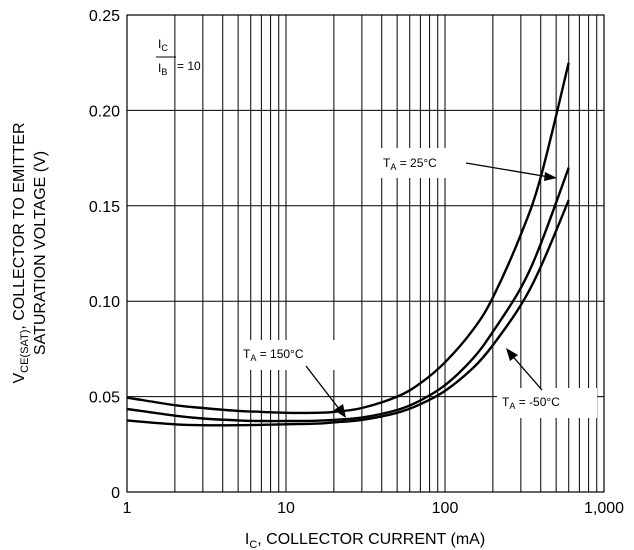  I want to click on label-bg-150c, so click(290, 355).